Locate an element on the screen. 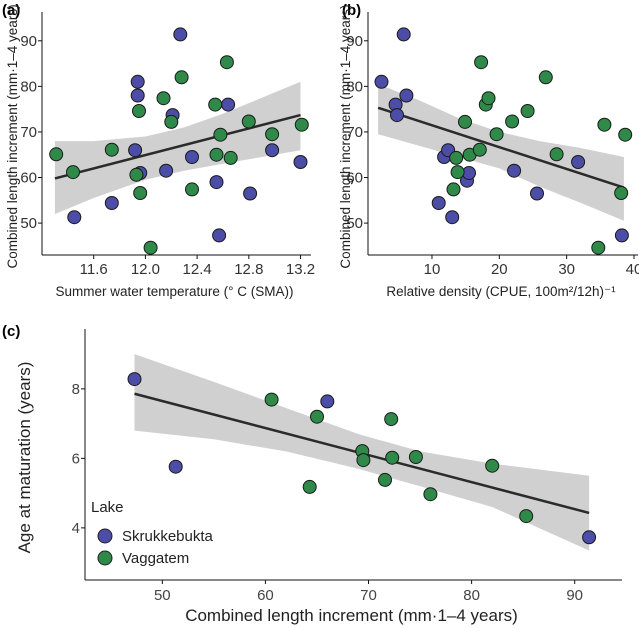  panel-a-y-tick-label: 50 is located at coordinates (28, 223).